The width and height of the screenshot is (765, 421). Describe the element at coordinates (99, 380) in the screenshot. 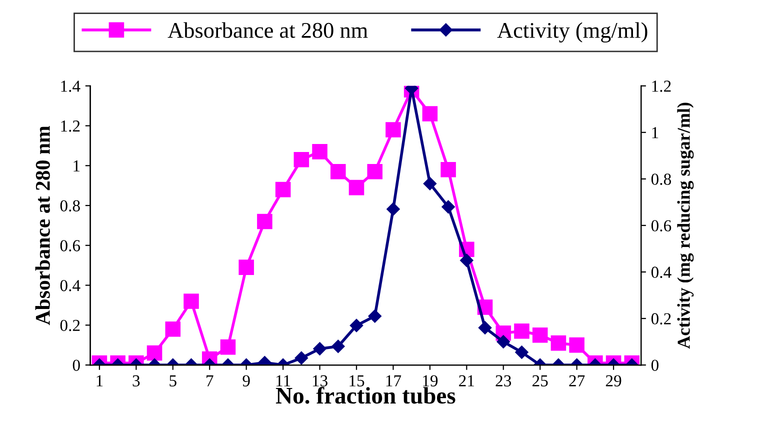

I see `x-tick-label: 1` at that location.